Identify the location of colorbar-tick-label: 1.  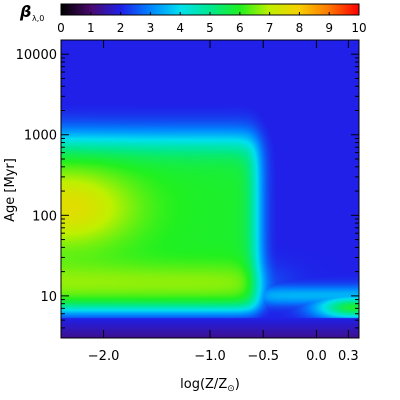
(91, 28).